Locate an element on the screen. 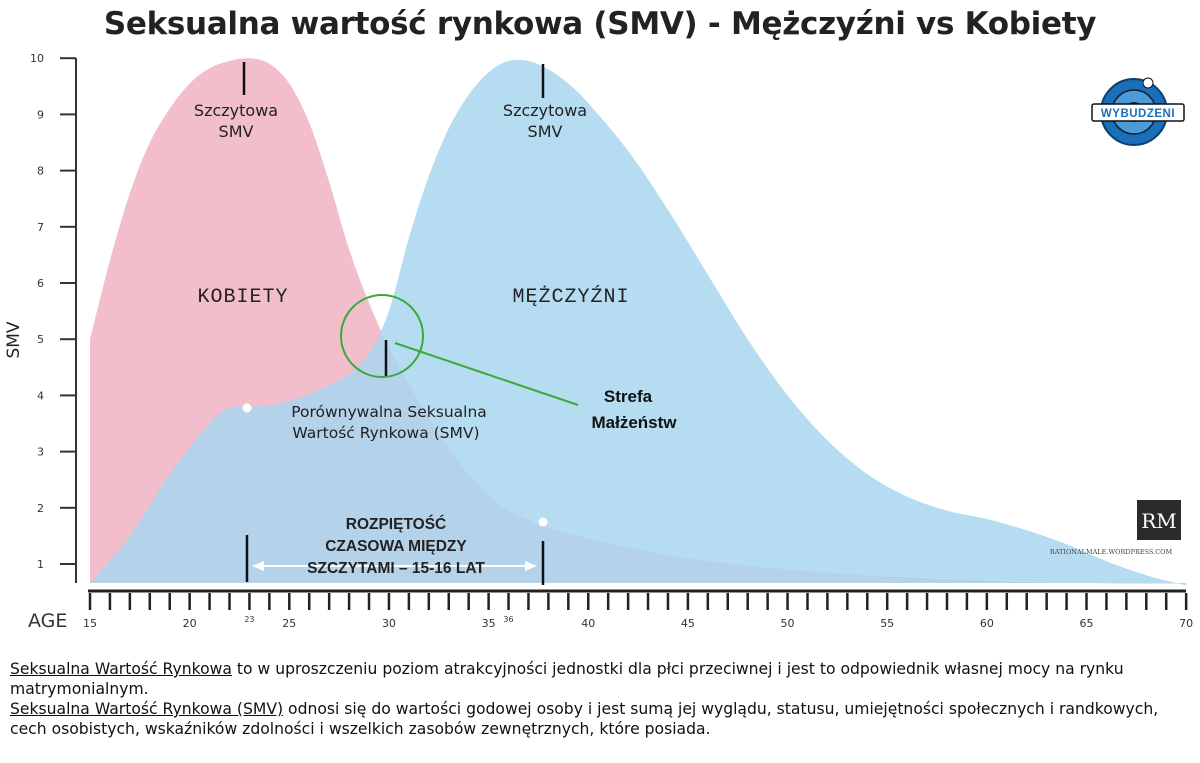  x-tick-label-60: 60 is located at coordinates (987, 623).